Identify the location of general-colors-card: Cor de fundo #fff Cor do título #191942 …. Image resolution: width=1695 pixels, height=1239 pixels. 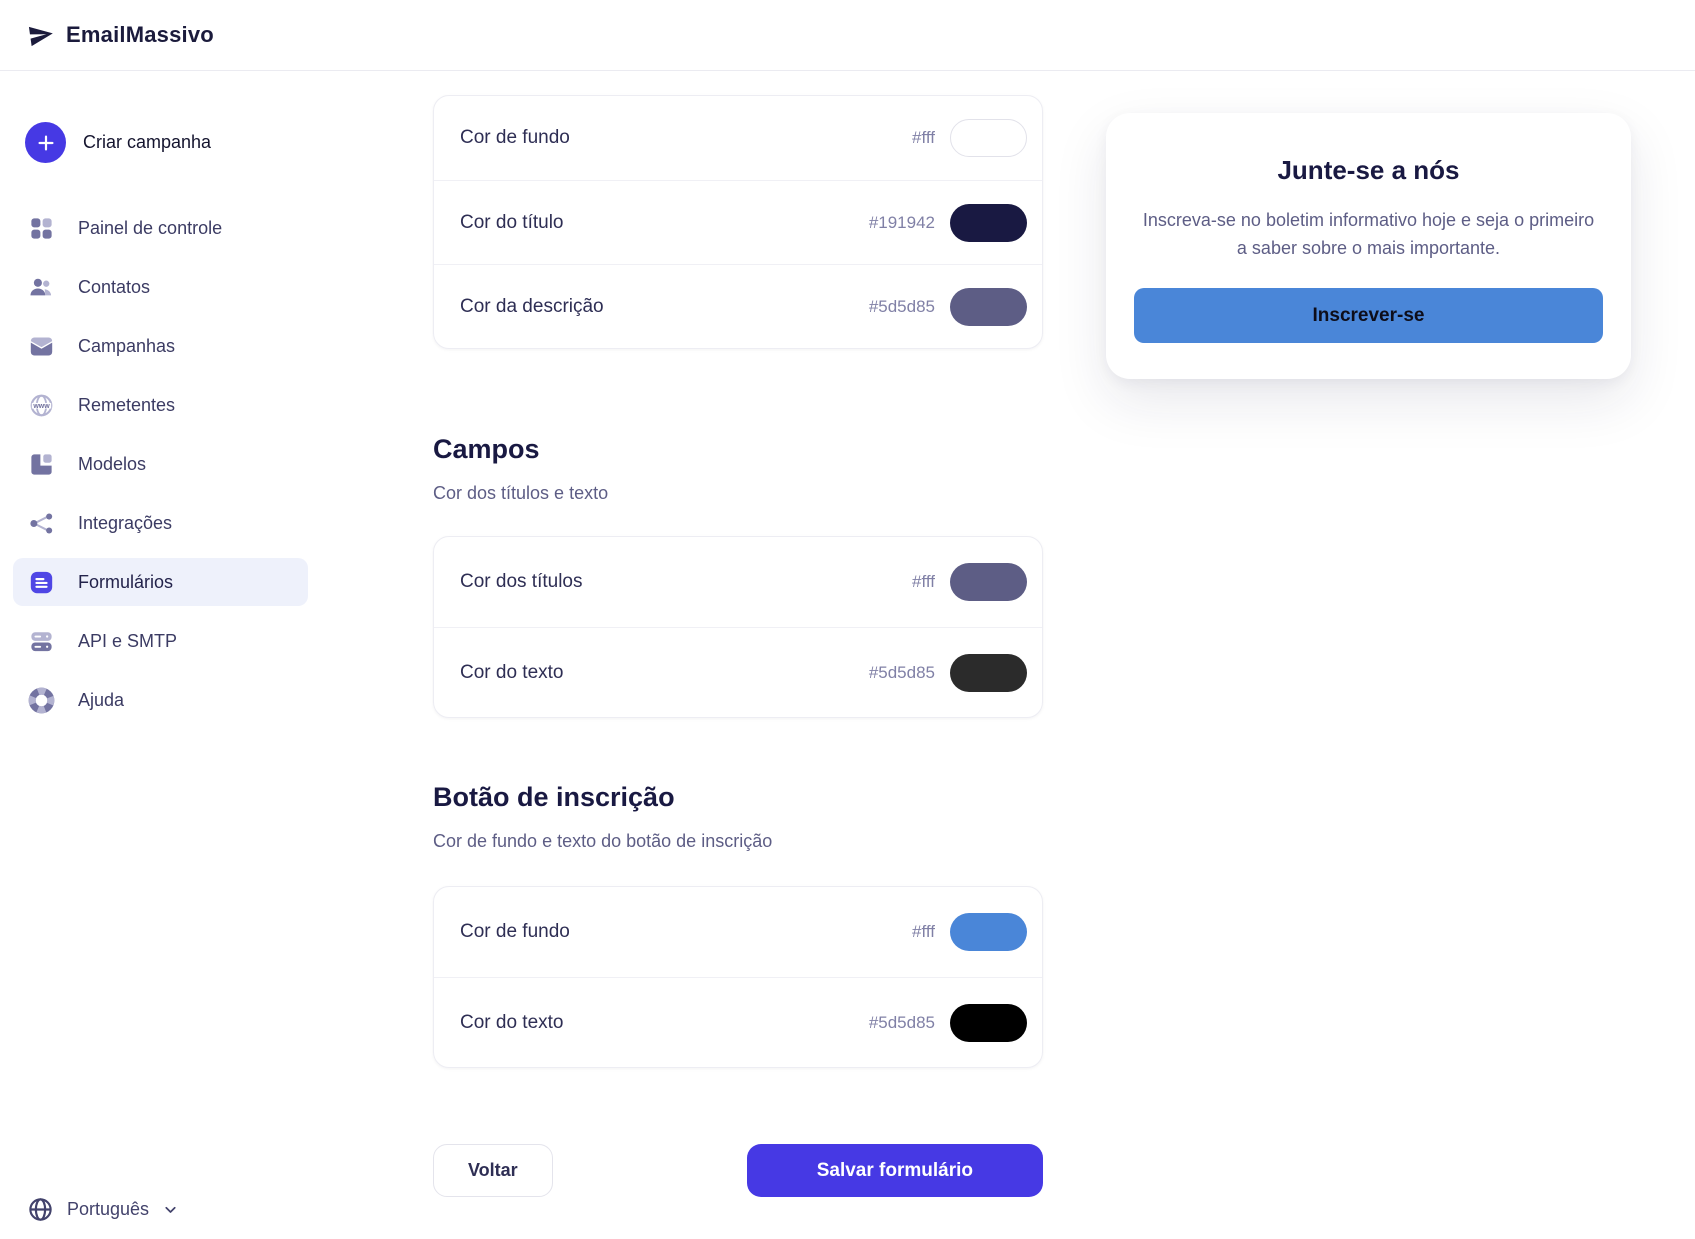
(738, 222).